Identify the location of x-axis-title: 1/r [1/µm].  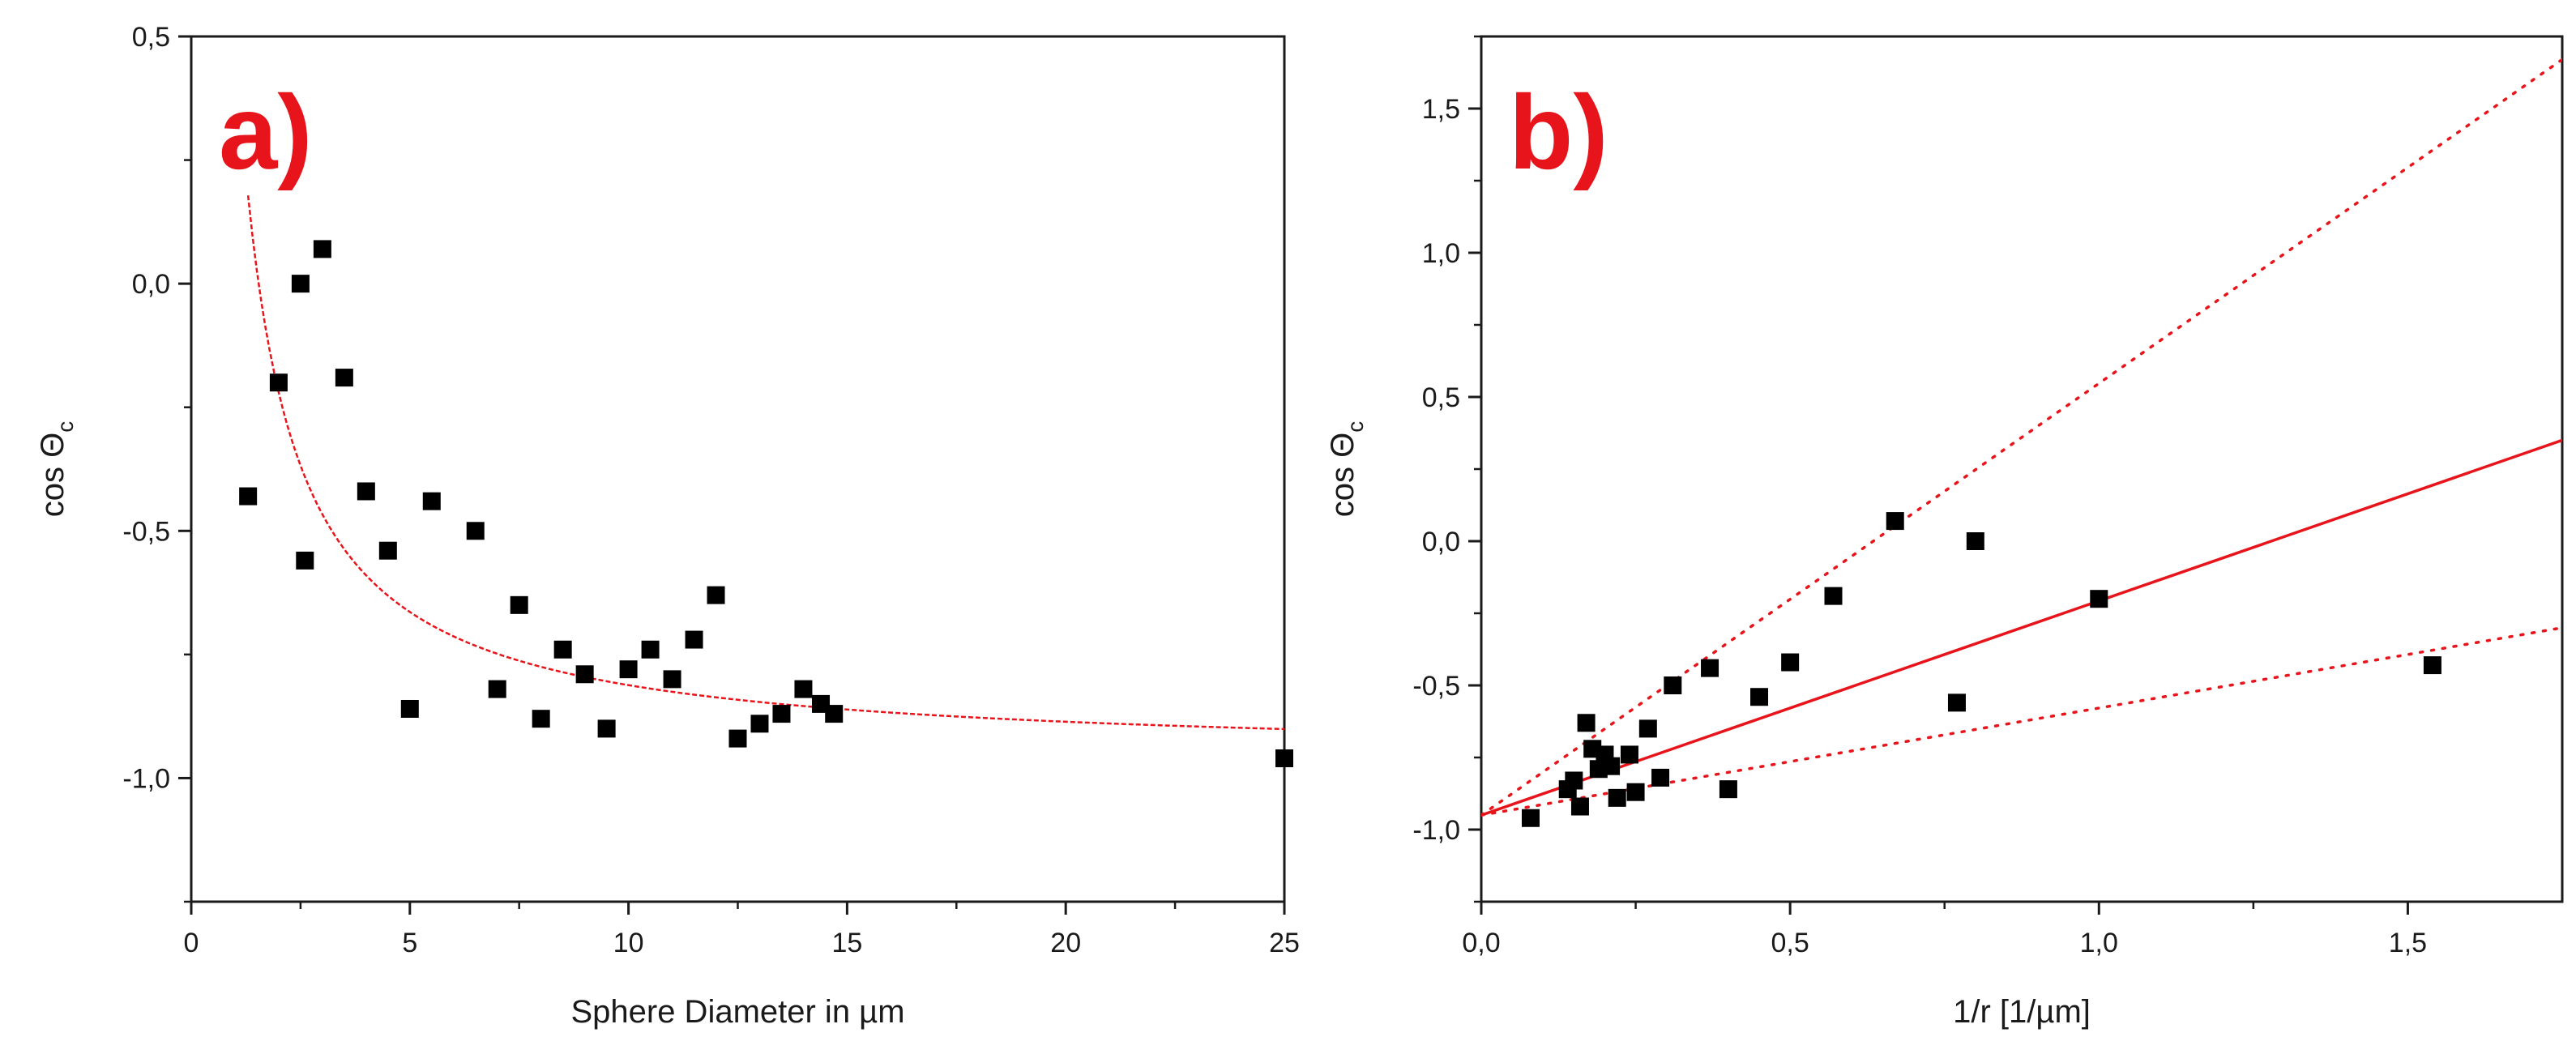
(2022, 1012).